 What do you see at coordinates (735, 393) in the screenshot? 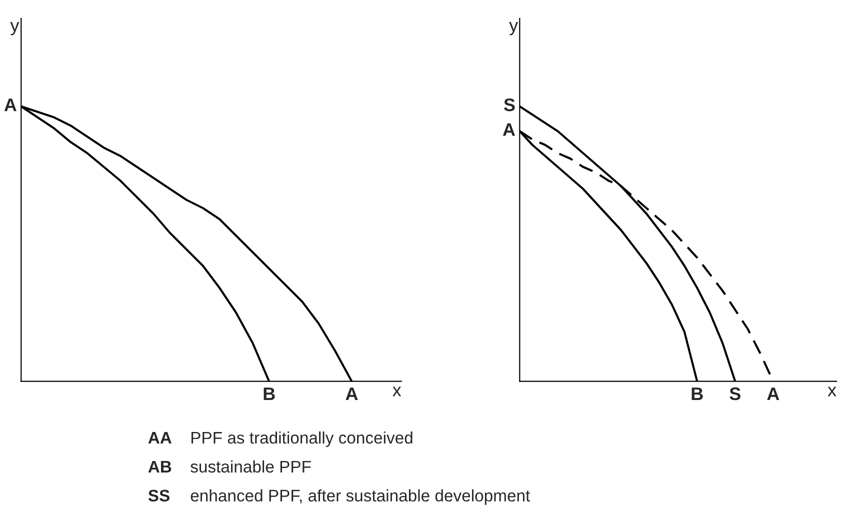
I see `x-tick-label: S` at bounding box center [735, 393].